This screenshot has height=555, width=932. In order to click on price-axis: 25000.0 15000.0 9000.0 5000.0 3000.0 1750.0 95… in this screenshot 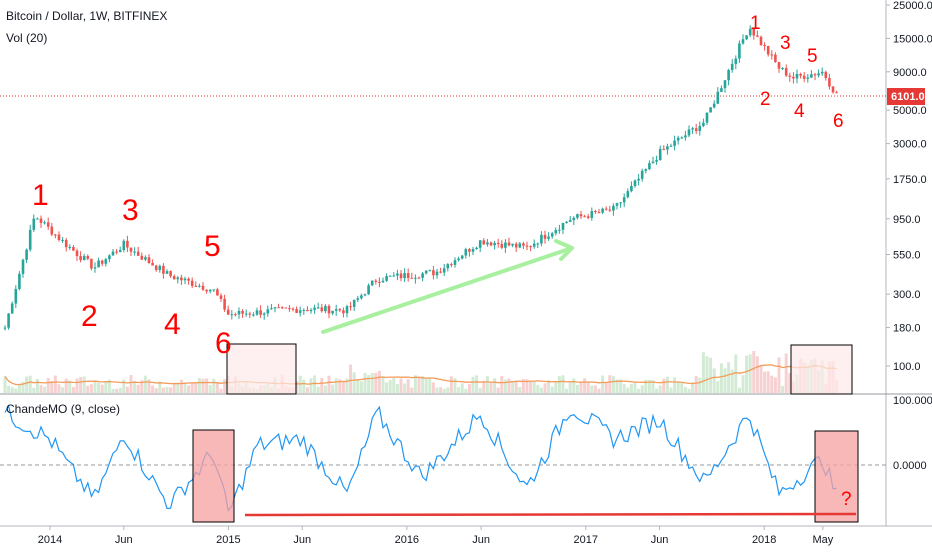, I will do `click(909, 186)`.